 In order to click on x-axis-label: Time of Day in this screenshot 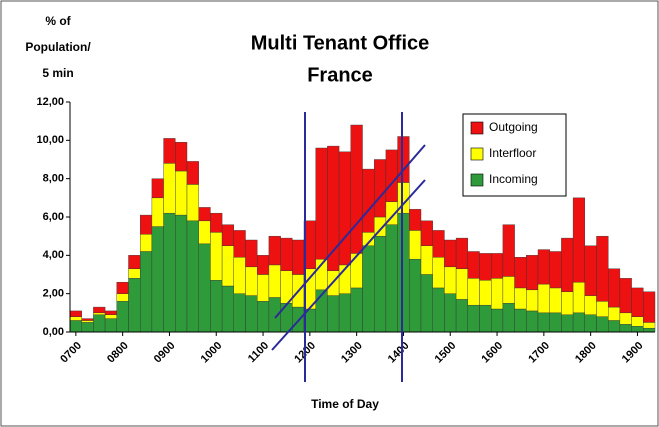, I will do `click(345, 404)`.